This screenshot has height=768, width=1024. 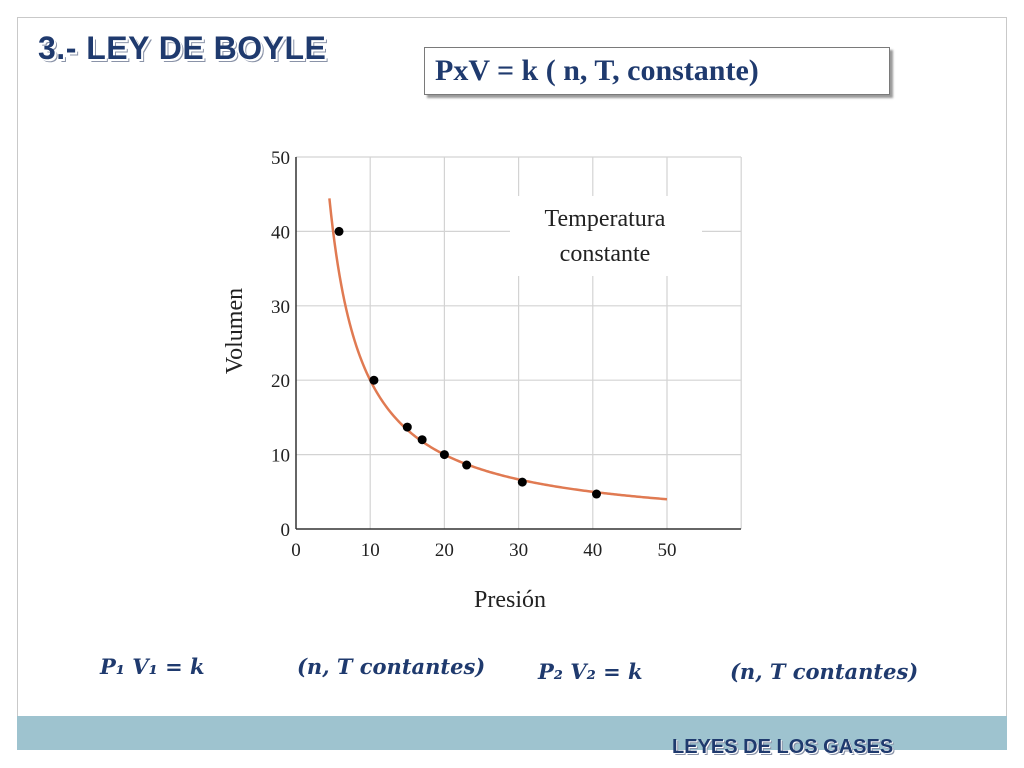 What do you see at coordinates (152, 666) in the screenshot?
I see `equation-p1v1: P₁ V₁ = k` at bounding box center [152, 666].